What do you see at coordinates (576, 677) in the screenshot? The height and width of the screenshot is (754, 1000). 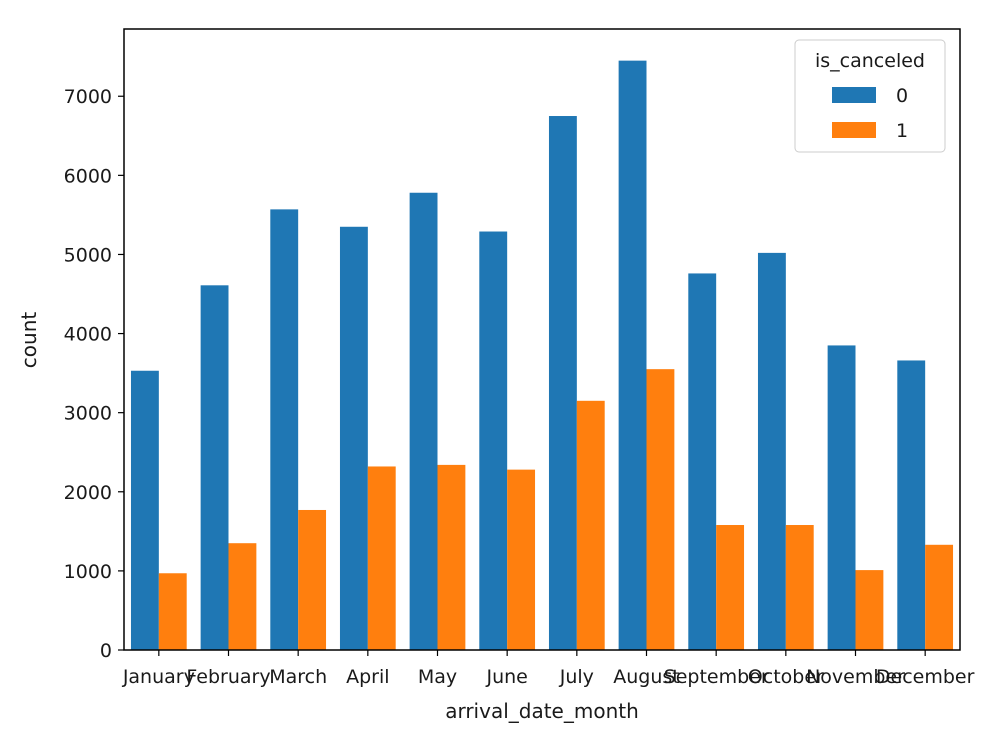 I see `x-tick-label-july: July` at bounding box center [576, 677].